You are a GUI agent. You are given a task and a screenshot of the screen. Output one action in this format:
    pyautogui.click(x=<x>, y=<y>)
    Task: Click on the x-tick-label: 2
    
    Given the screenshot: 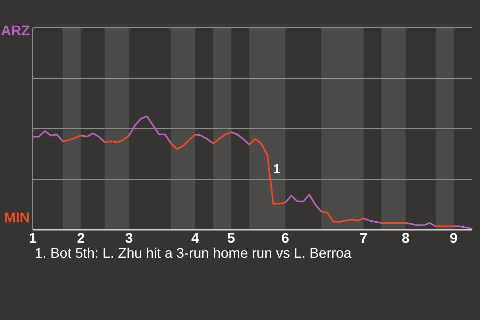 What is the action you would take?
    pyautogui.click(x=81, y=238)
    